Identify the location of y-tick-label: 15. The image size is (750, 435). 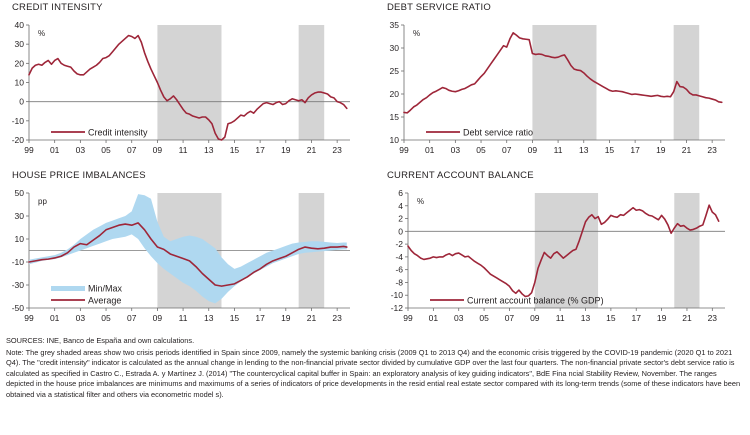
(395, 117).